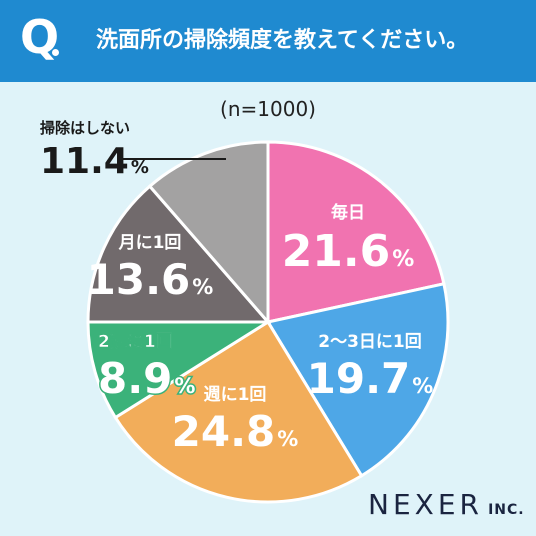  I want to click on slice-value: 24.8%, so click(235, 431).